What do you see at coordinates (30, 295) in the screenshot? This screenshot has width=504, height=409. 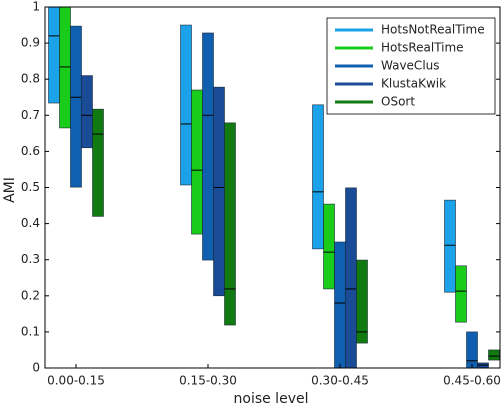 I see `y-tick-label: 0.2` at bounding box center [30, 295].